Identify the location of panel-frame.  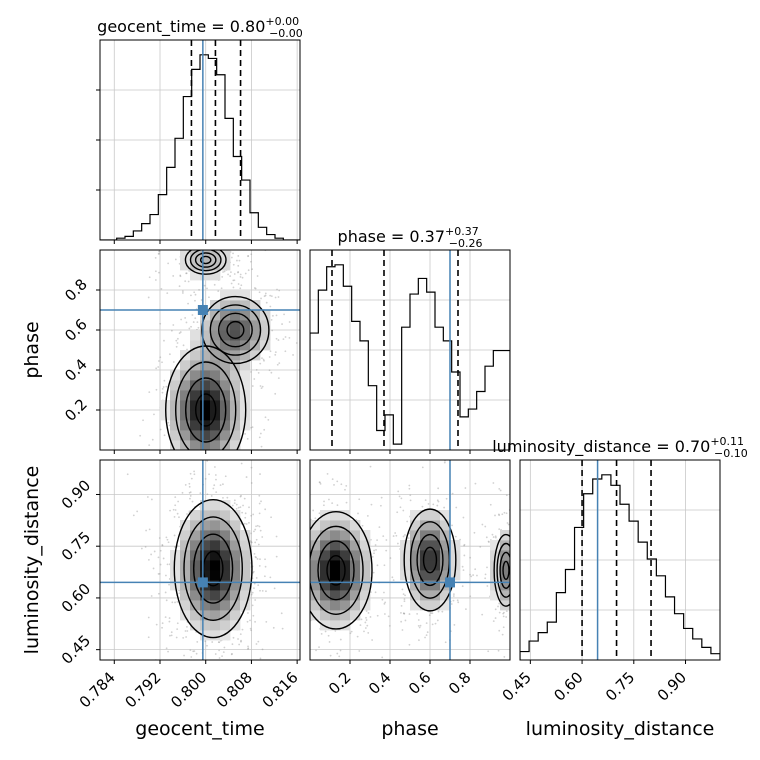
(200, 350).